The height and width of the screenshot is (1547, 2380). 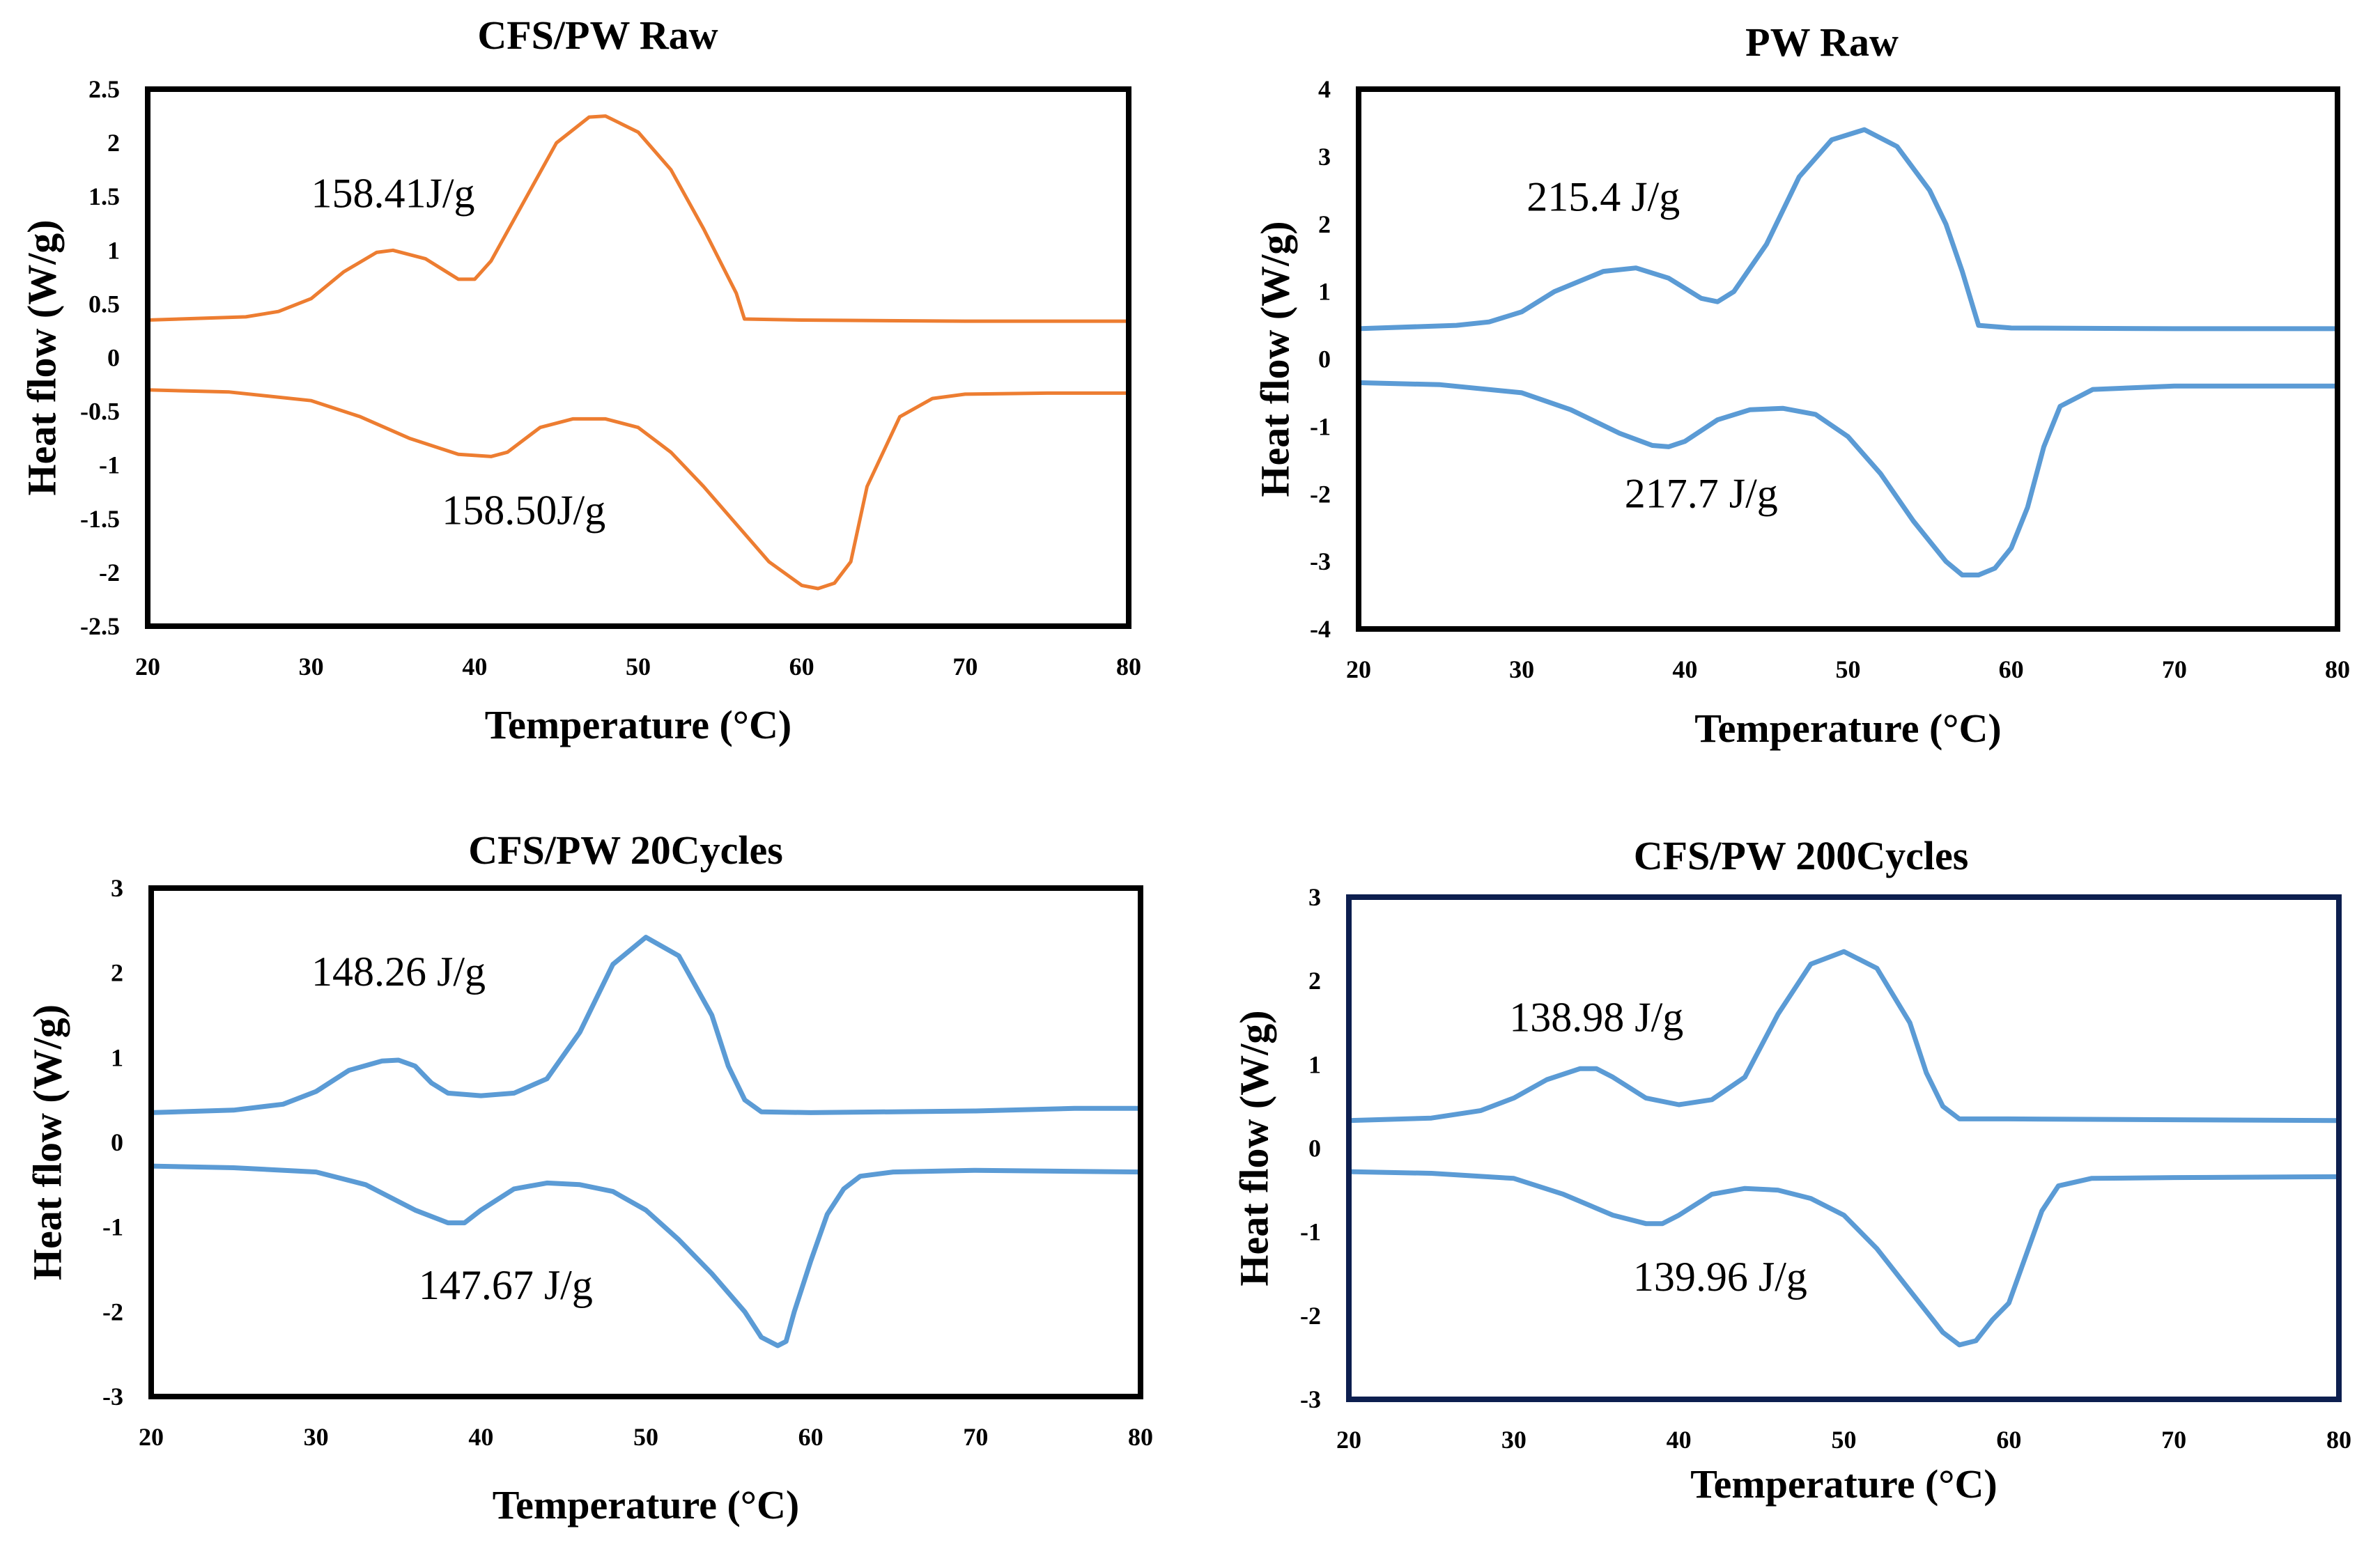 What do you see at coordinates (1801, 855) in the screenshot?
I see `chart-title: CFS/PW 200Cycles` at bounding box center [1801, 855].